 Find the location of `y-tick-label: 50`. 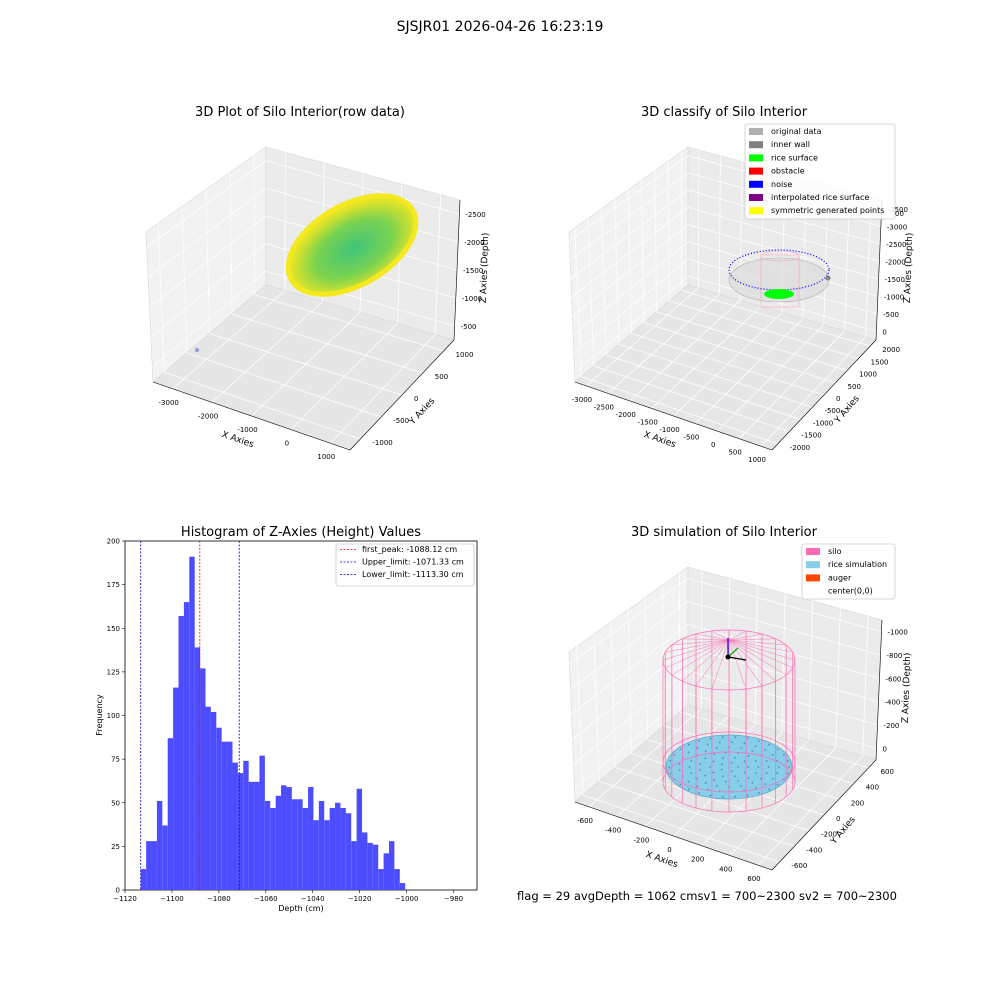

y-tick-label: 50 is located at coordinates (115, 803).